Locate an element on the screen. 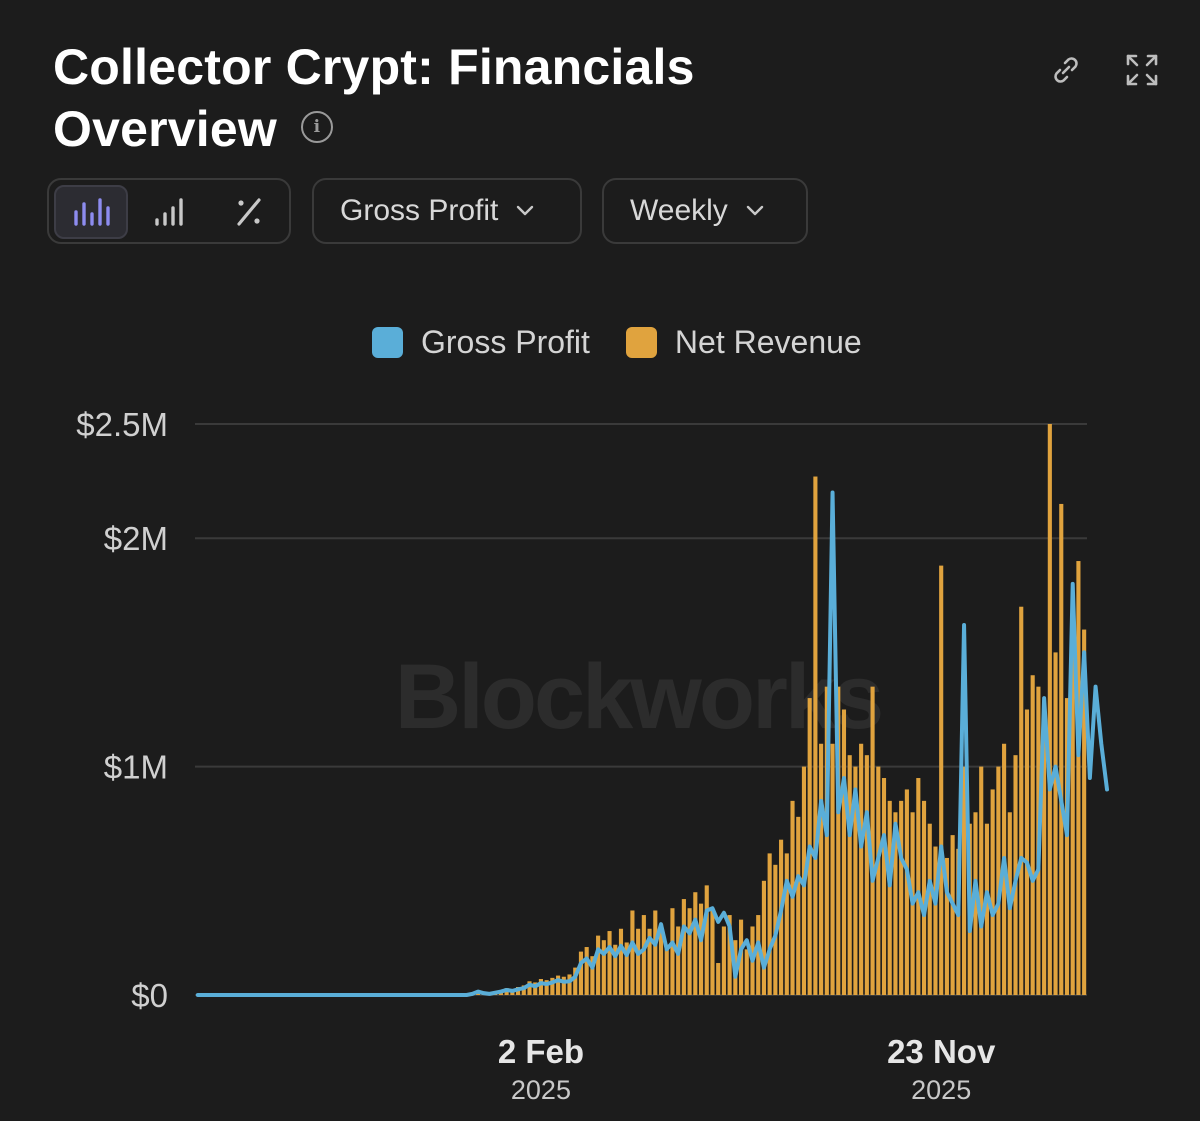 This screenshot has height=1121, width=1200. legend-net-revenue: Net Revenue is located at coordinates (743, 342).